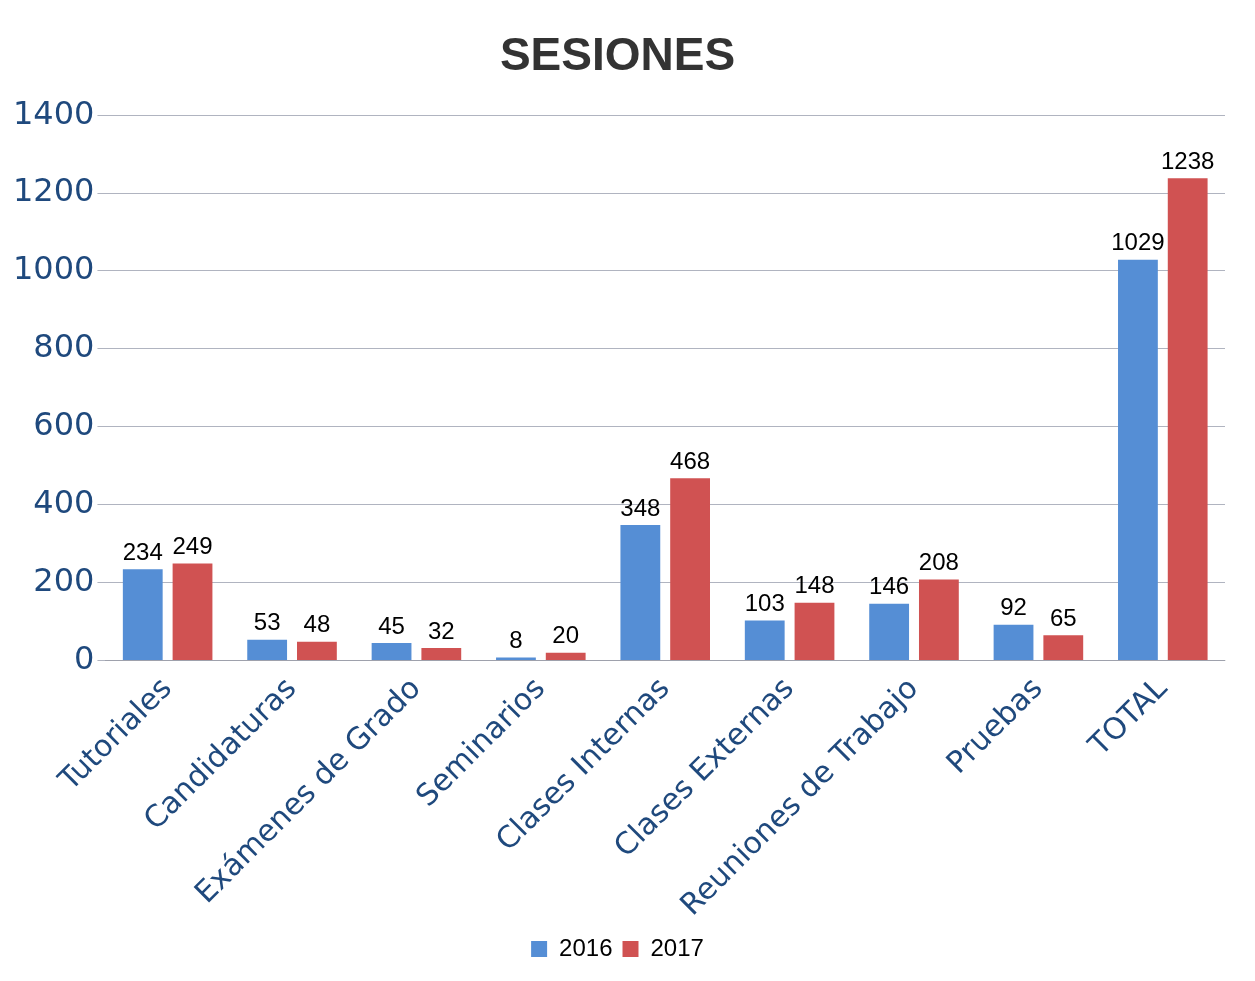 The image size is (1255, 981). What do you see at coordinates (64, 346) in the screenshot?
I see `y-tick-label: 800` at bounding box center [64, 346].